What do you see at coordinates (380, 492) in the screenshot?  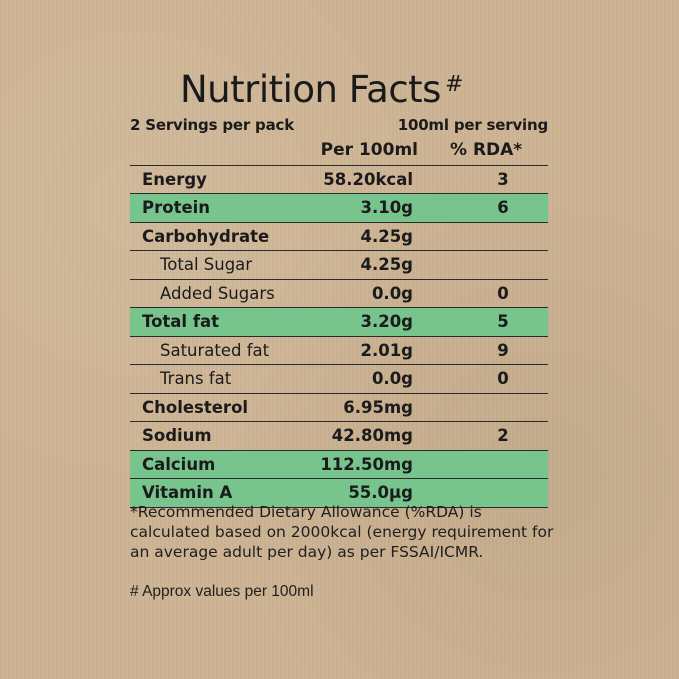 I see `nutrient-value: 55.0µg` at bounding box center [380, 492].